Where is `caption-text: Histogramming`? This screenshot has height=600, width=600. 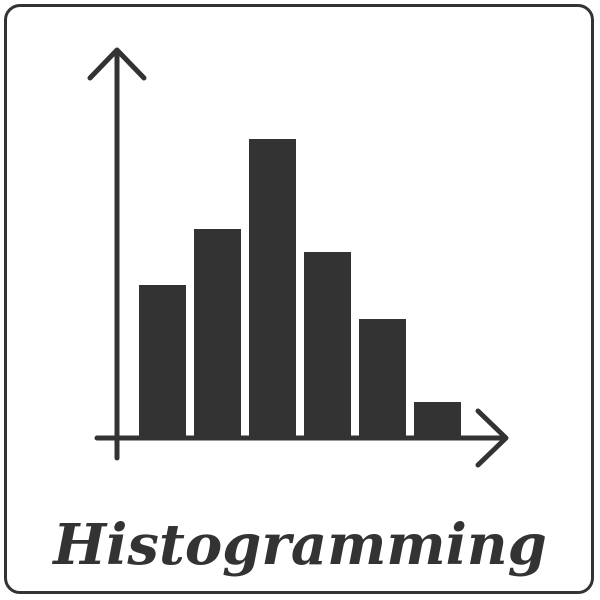 caption-text: Histogramming is located at coordinates (300, 545).